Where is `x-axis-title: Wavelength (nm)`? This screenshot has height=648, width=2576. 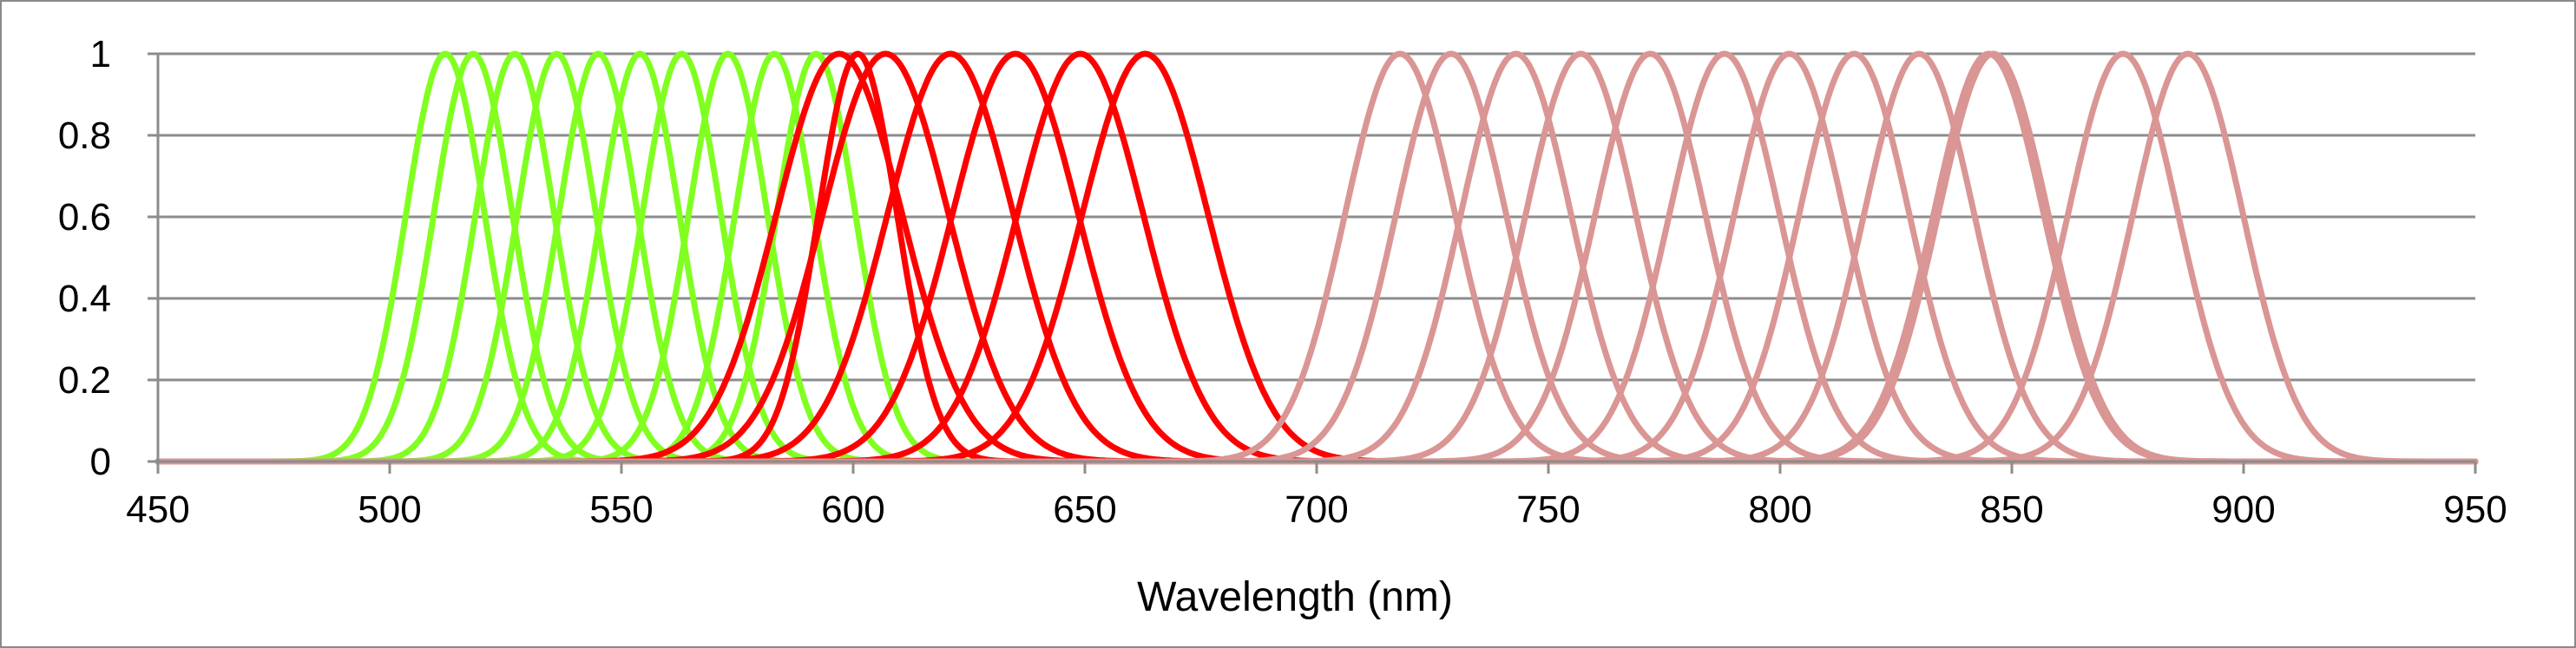
x-axis-title: Wavelength (nm) is located at coordinates (1295, 597).